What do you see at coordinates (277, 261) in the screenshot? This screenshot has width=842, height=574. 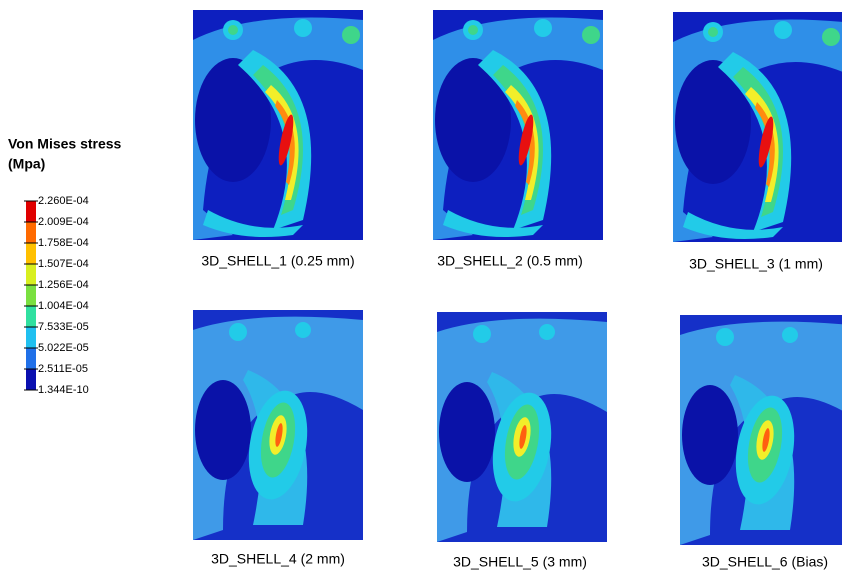 I see `panel-caption: 3D_SHELL_1 (0.25 mm)` at bounding box center [277, 261].